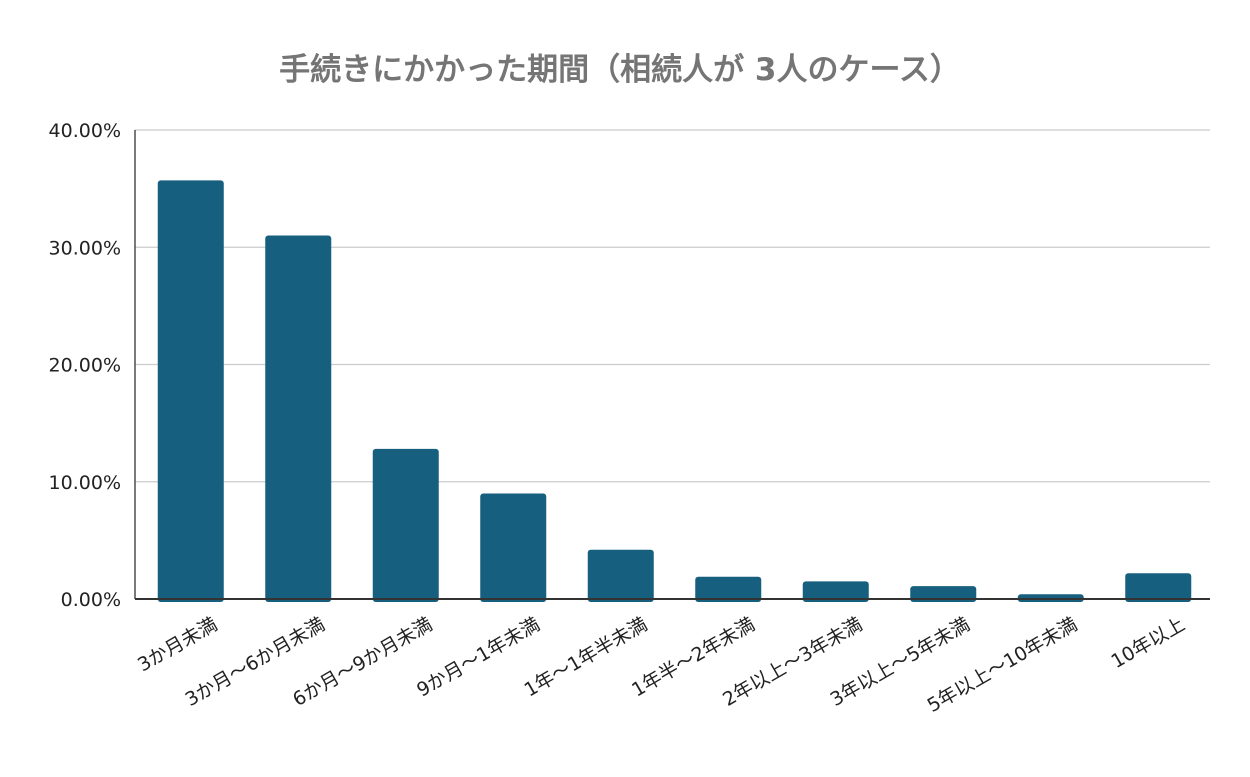 This screenshot has width=1250, height=777. Describe the element at coordinates (85, 366) in the screenshot. I see `y-tick-label: 20.00%` at that location.